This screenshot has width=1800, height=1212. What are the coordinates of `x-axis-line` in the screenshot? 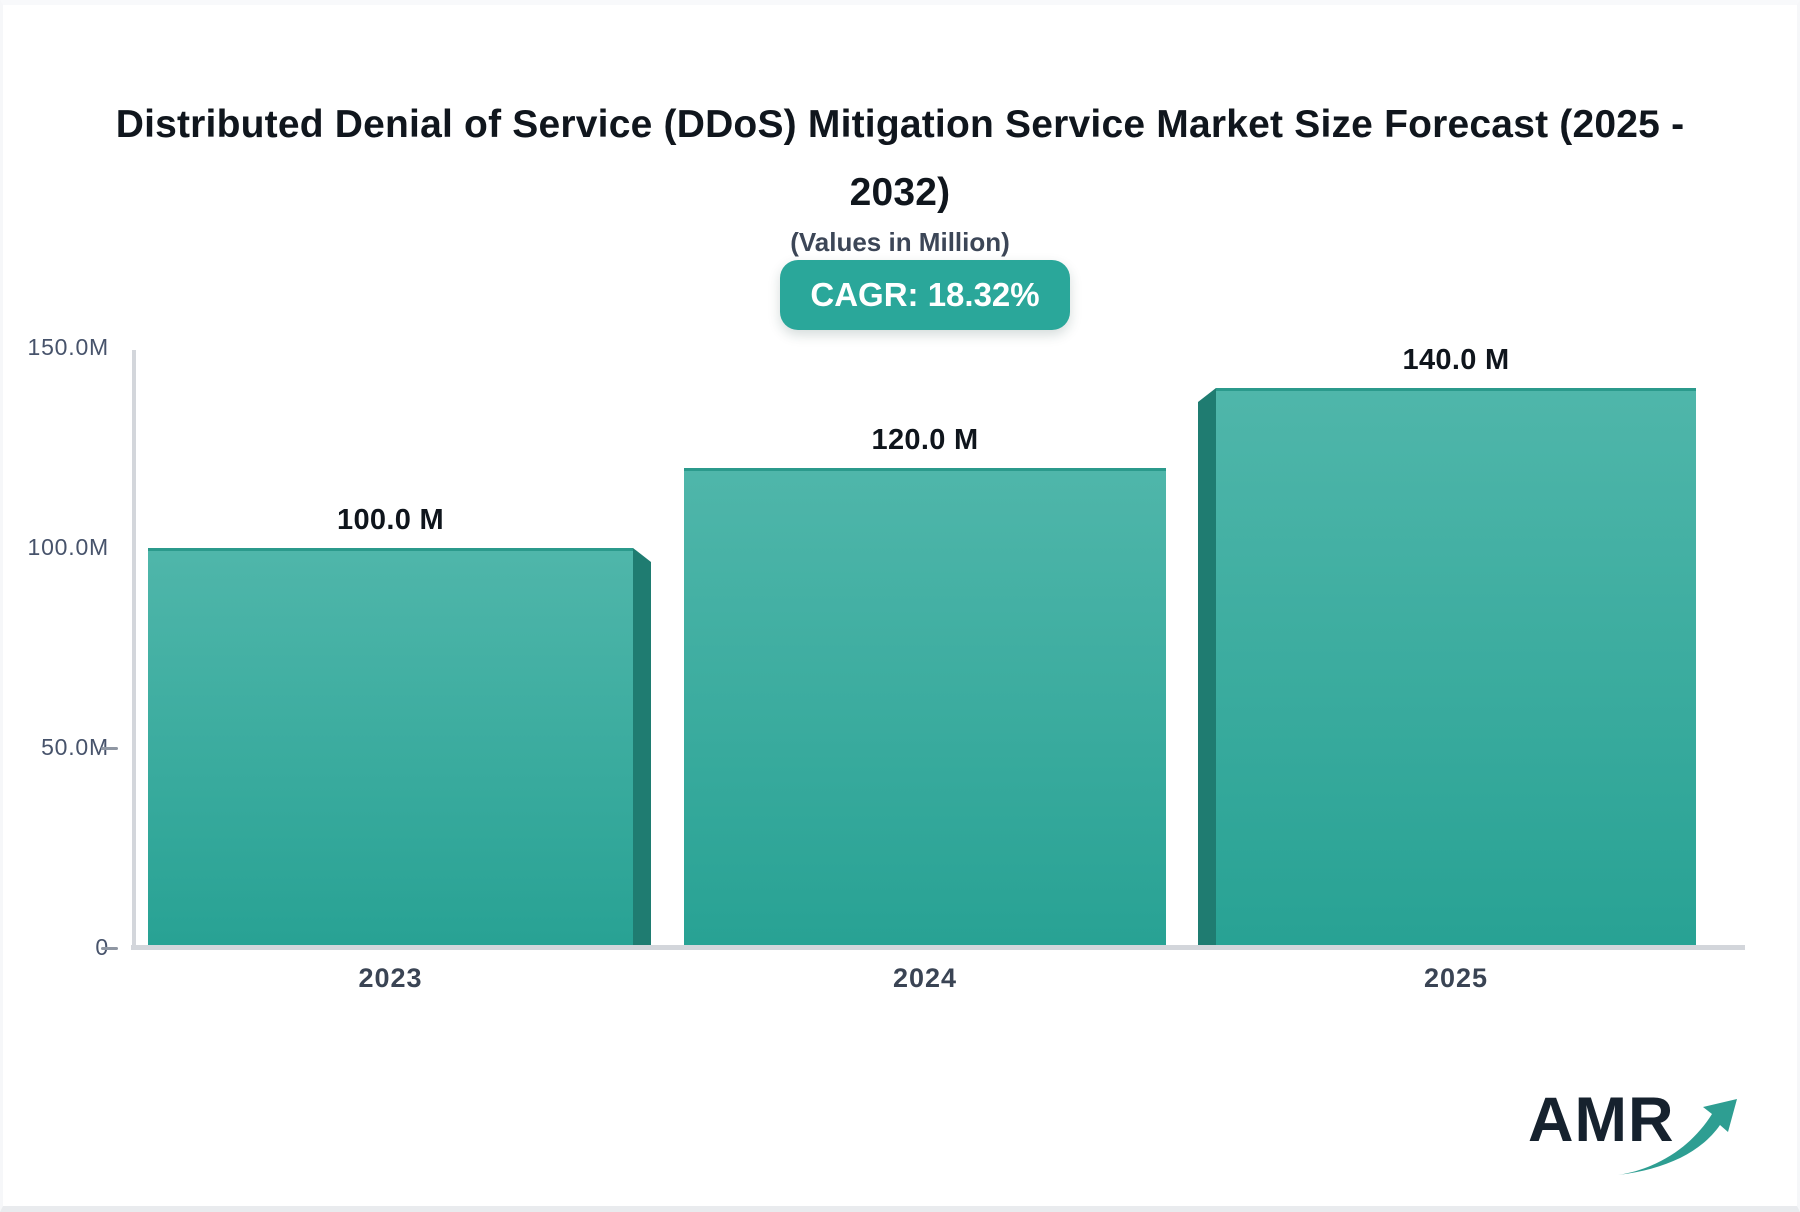 It's located at (938, 947).